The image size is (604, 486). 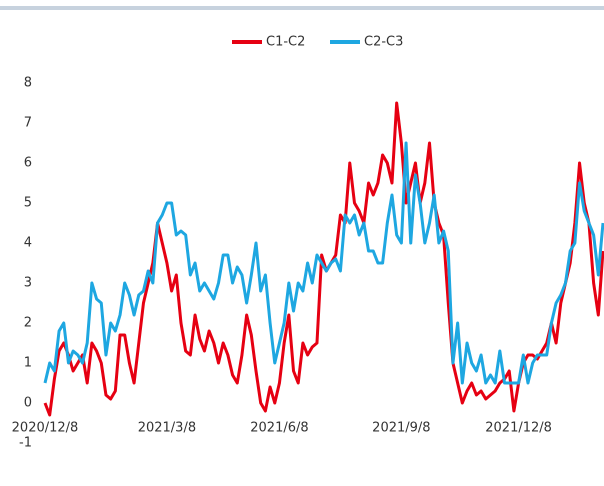 I want to click on x-tick-label: 2021/6/8, so click(x=279, y=428).